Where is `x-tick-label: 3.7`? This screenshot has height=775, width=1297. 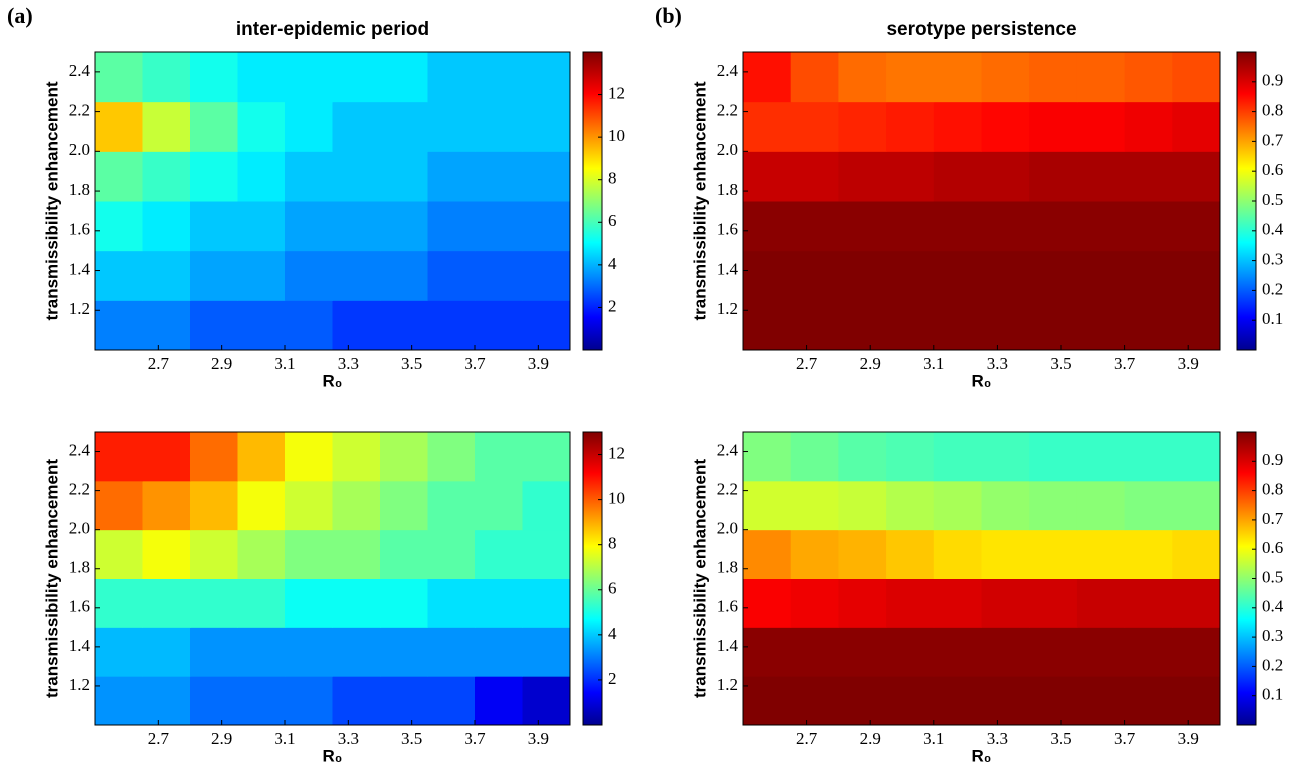 x-tick-label: 3.7 is located at coordinates (1125, 738).